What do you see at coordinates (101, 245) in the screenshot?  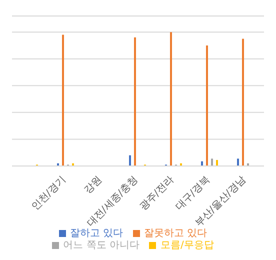 I see `legend-label: 어느 쪽도 아니다` at bounding box center [101, 245].